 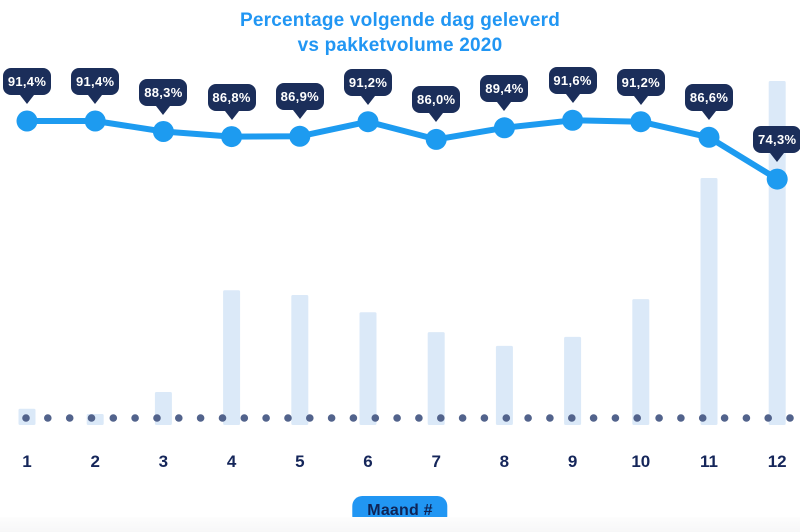 I want to click on x-tick-5: 5, so click(x=300, y=461).